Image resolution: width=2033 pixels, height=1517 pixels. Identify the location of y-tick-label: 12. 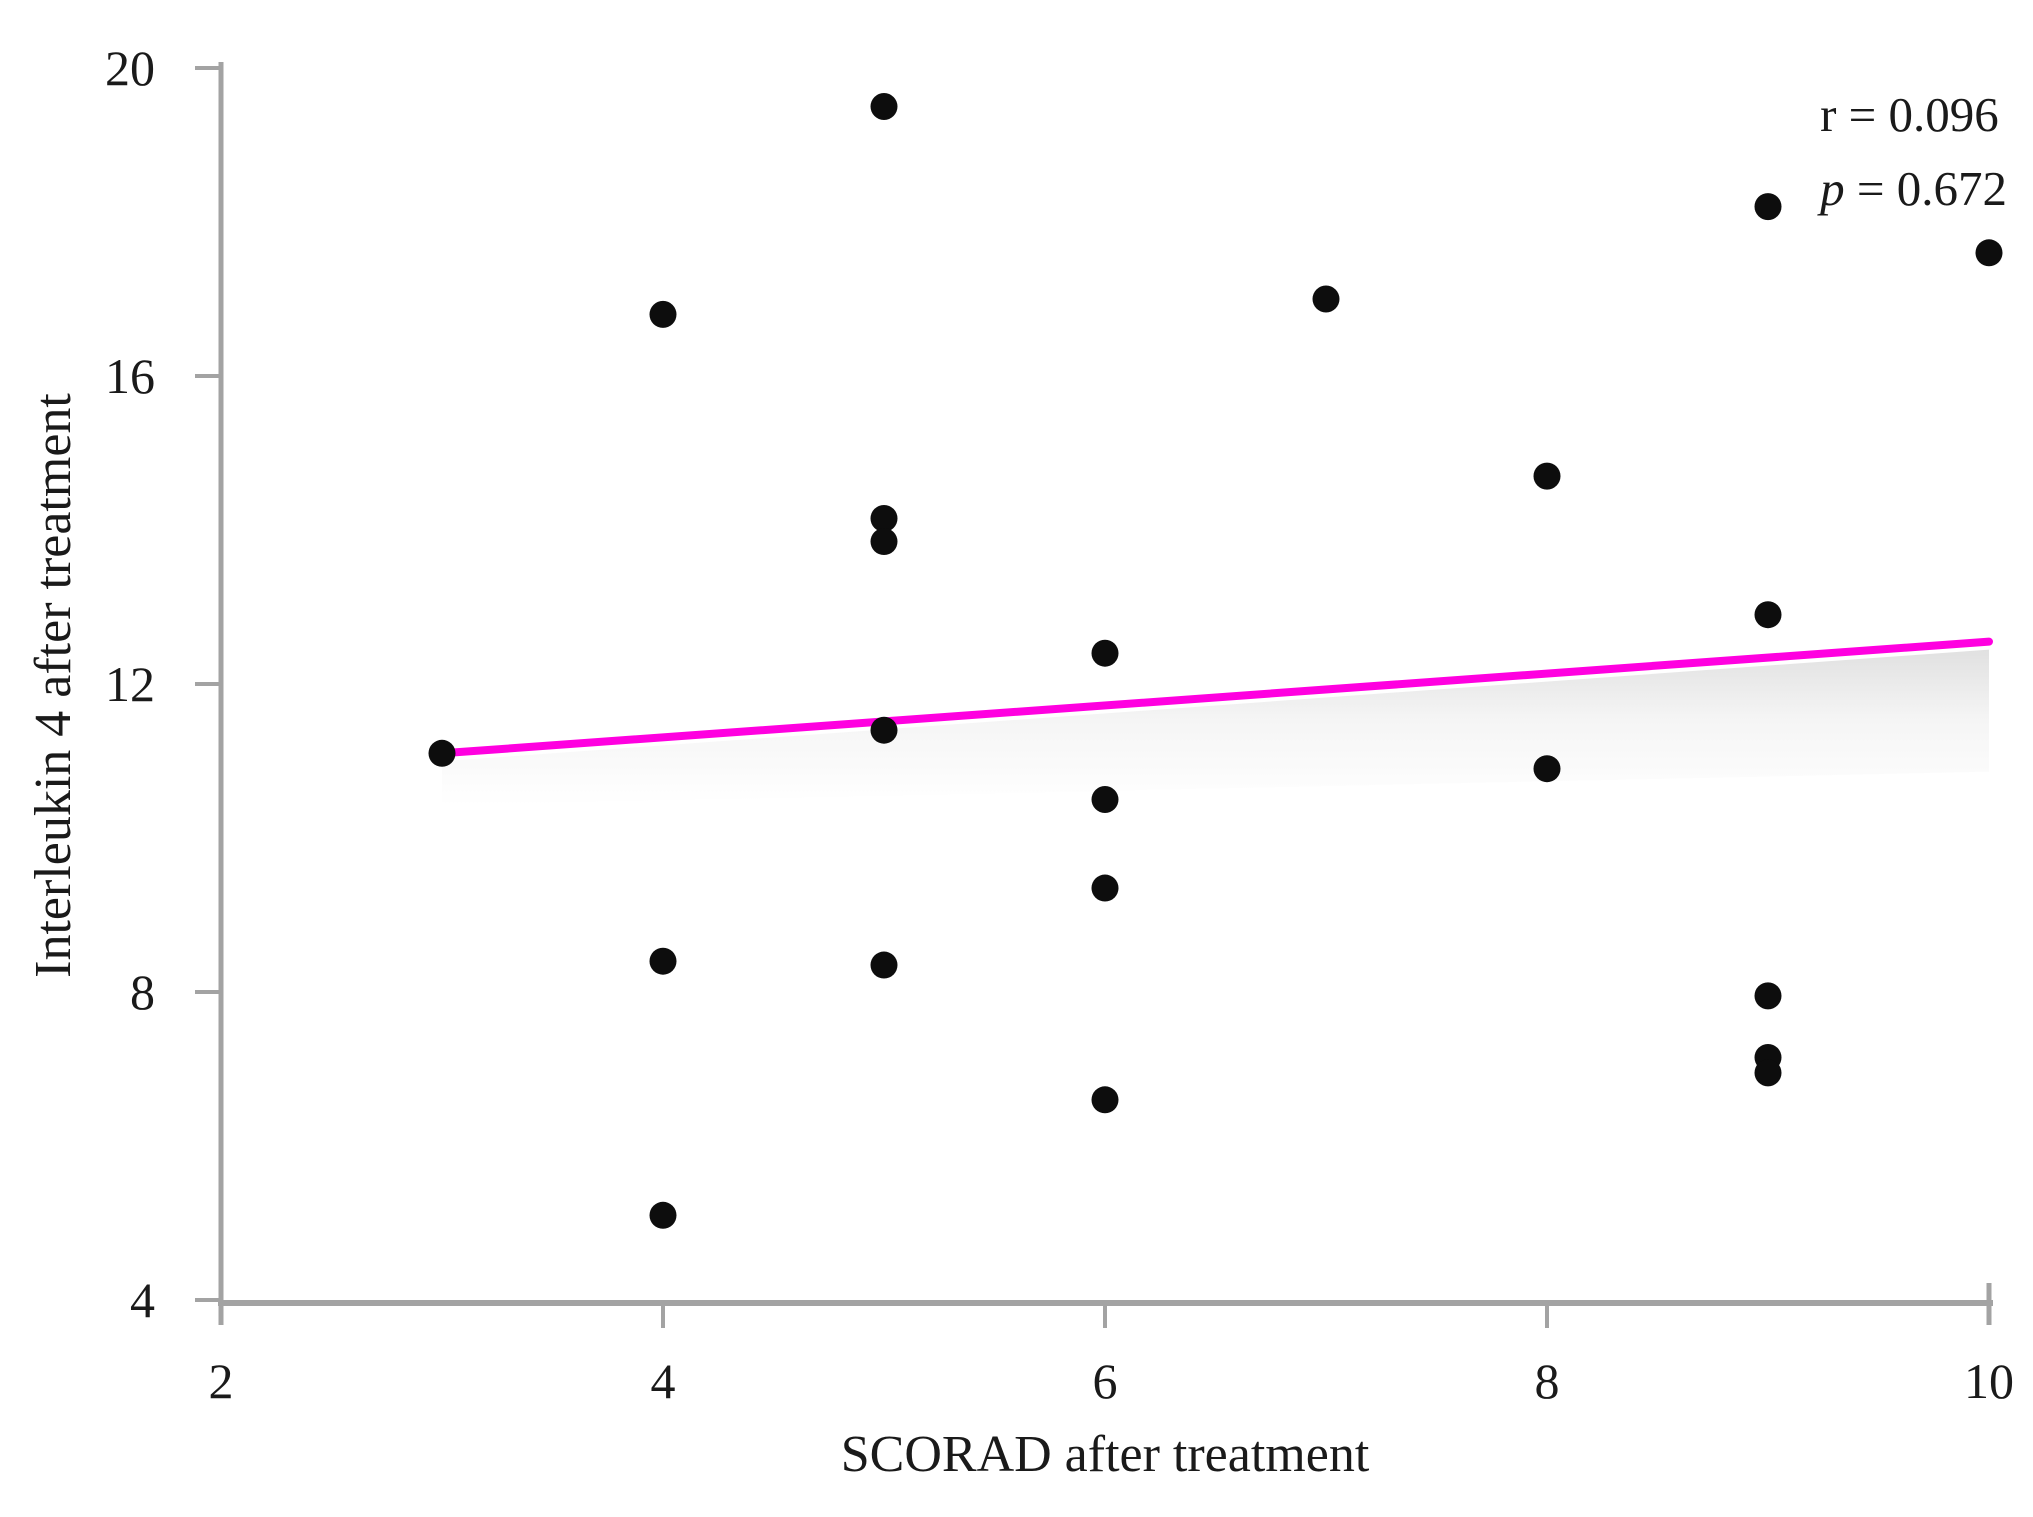
(130, 684).